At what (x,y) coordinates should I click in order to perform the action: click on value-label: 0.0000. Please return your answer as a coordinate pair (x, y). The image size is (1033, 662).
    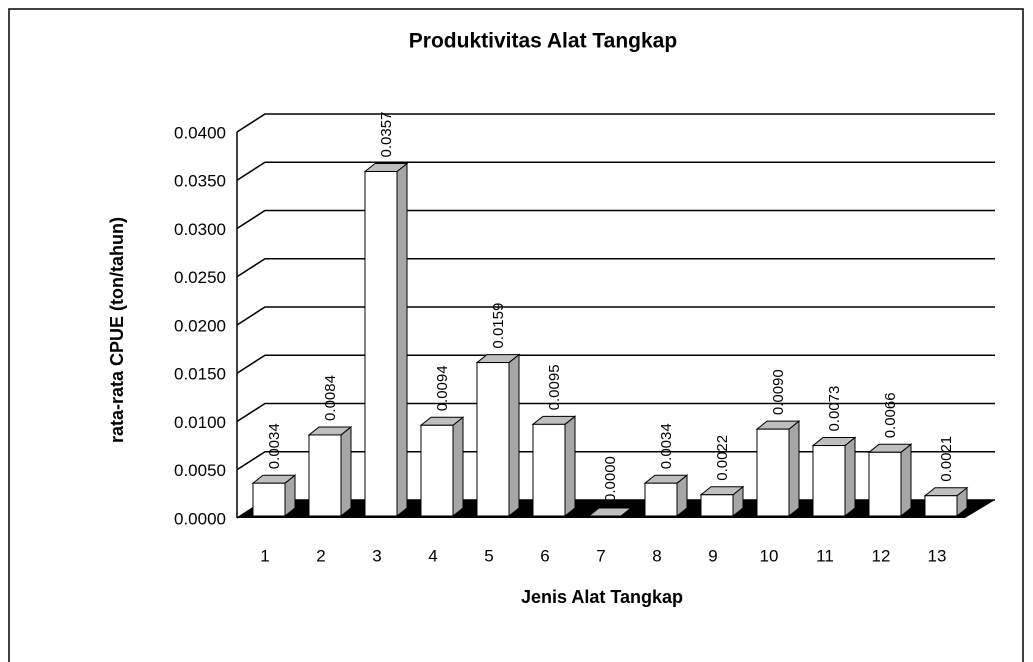
    Looking at the image, I should click on (610, 479).